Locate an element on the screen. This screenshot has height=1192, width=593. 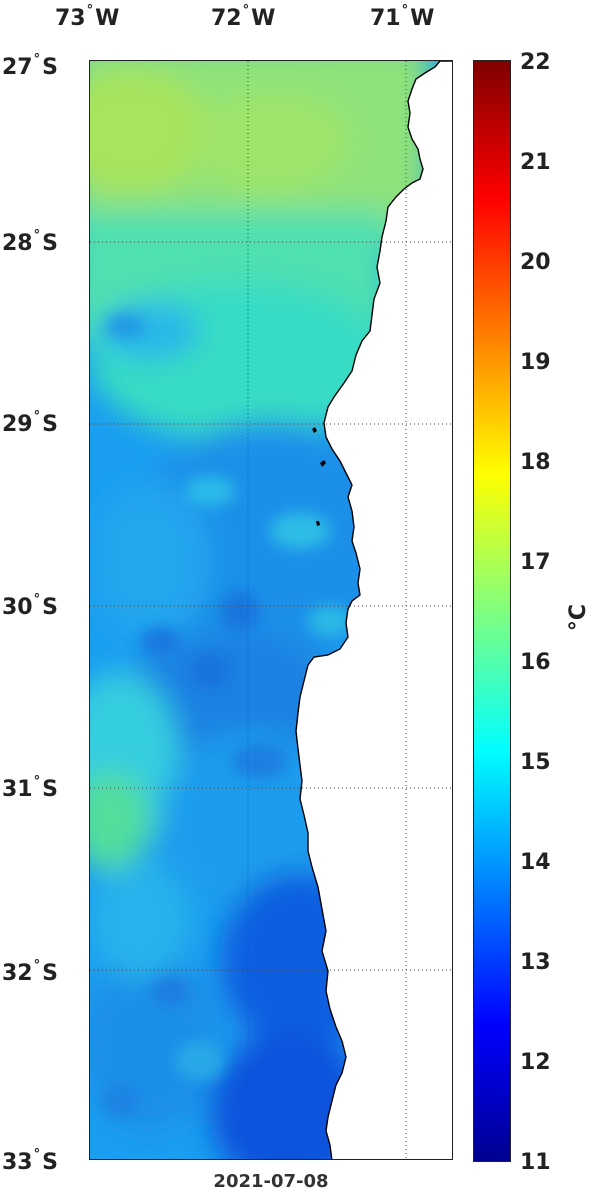
lat-label-32s: 32°S is located at coordinates (30, 972).